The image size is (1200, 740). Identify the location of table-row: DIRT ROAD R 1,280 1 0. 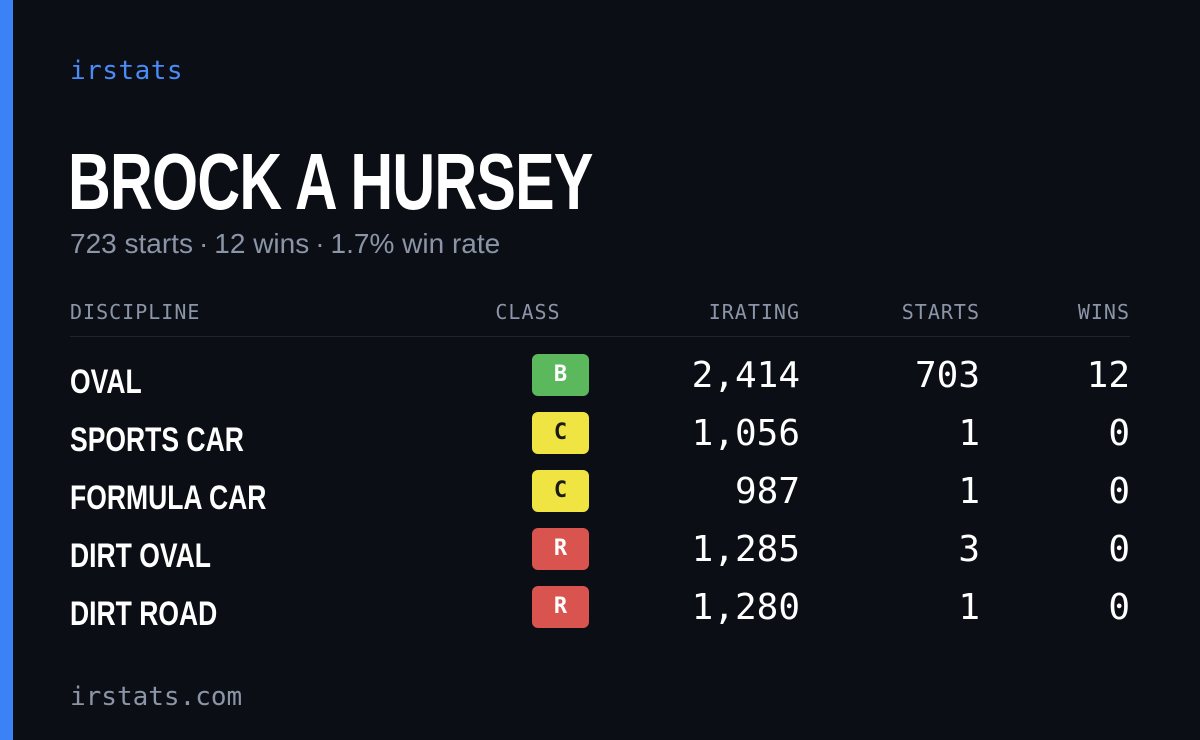
(600, 610).